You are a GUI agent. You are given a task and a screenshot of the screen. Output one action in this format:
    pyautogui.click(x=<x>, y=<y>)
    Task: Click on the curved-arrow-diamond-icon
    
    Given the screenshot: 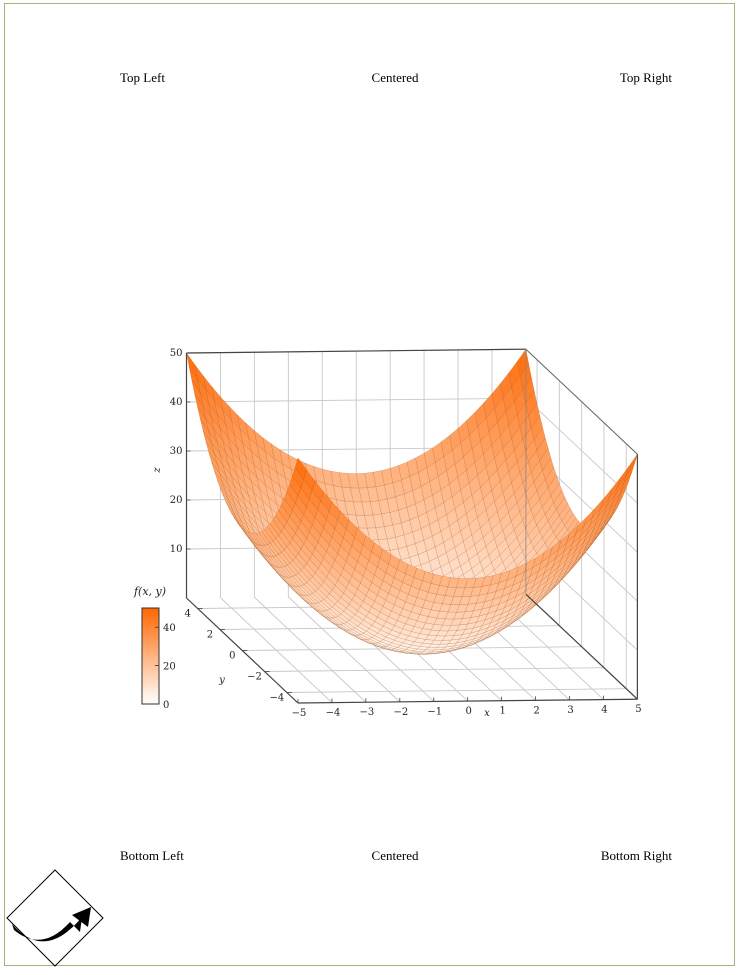 What is the action you would take?
    pyautogui.click(x=55, y=918)
    